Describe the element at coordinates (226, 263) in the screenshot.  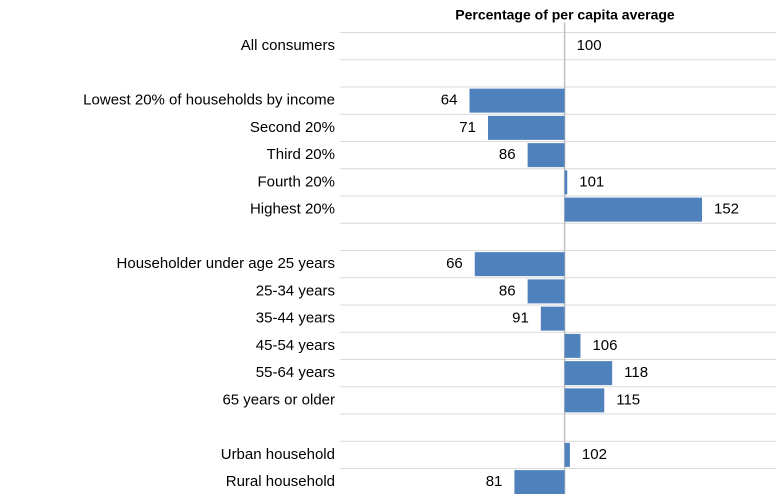
I see `category-label: Householder under age 25 years` at that location.